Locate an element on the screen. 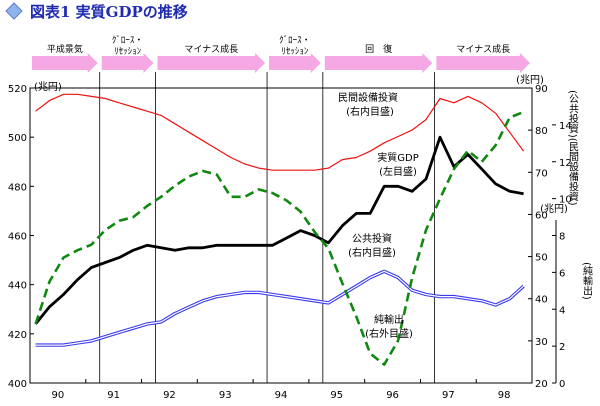 This screenshot has height=406, width=600. x-tick-label-1: 91 is located at coordinates (113, 395).